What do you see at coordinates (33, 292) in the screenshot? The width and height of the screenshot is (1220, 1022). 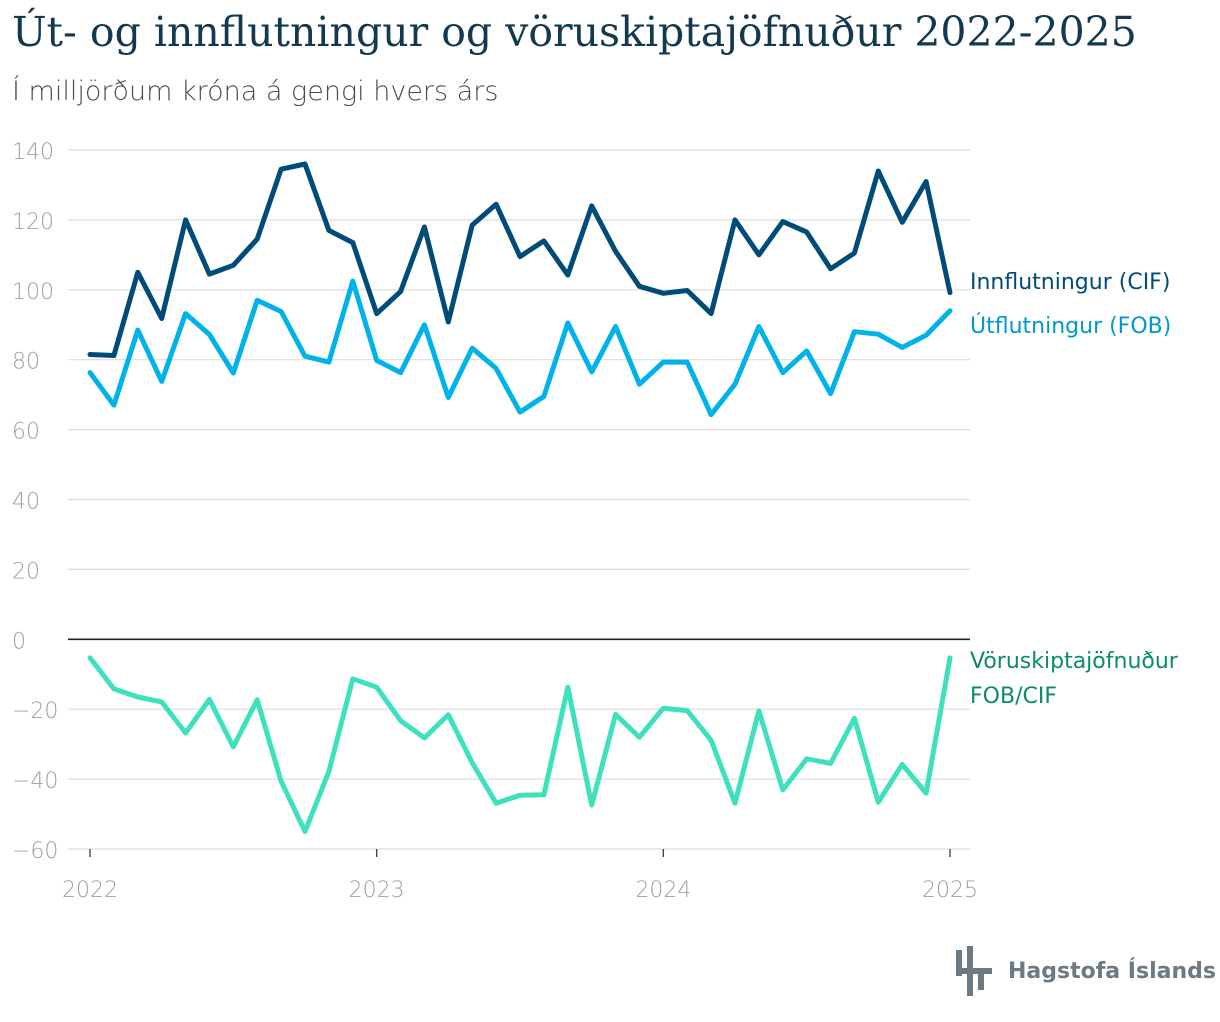 I see `y-tick-label: 100` at bounding box center [33, 292].